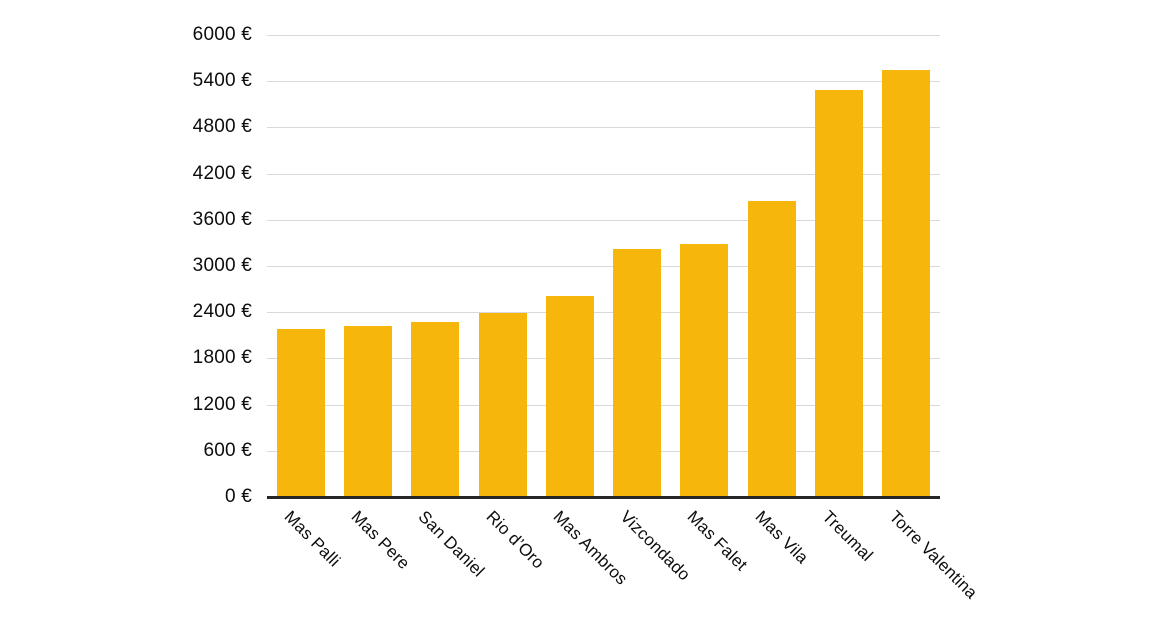  I want to click on y-axis-tick-label: 1200 €, so click(222, 404).